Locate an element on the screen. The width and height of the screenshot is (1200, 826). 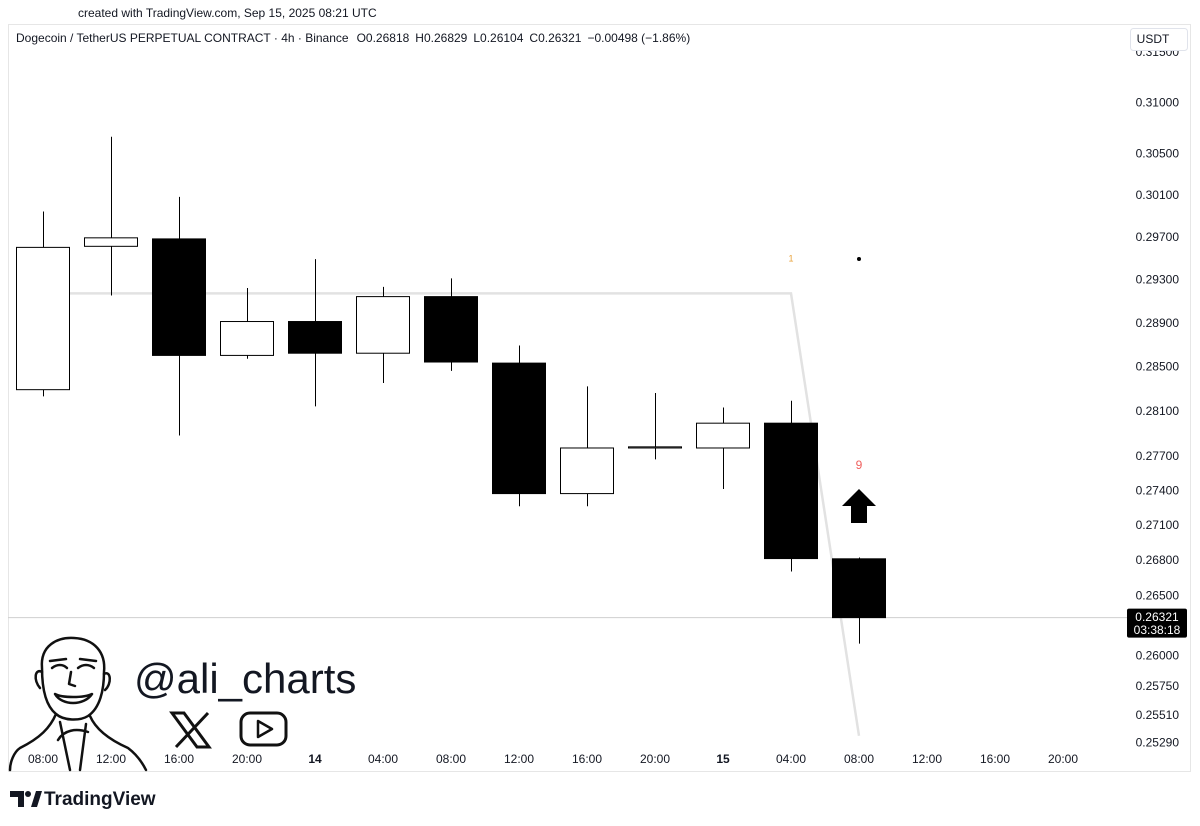
x-tick-label: 15 is located at coordinates (723, 759).